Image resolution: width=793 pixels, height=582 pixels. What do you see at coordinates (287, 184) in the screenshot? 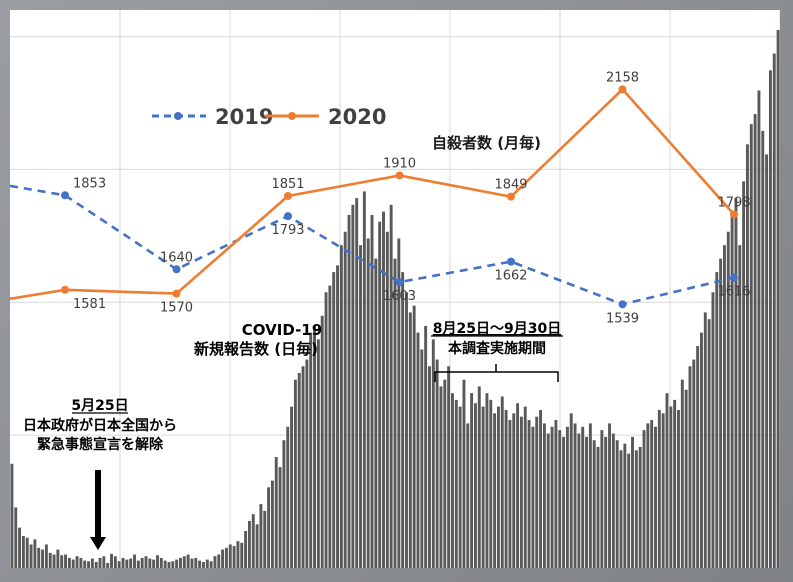
I see `label-2020: 1851` at bounding box center [287, 184].